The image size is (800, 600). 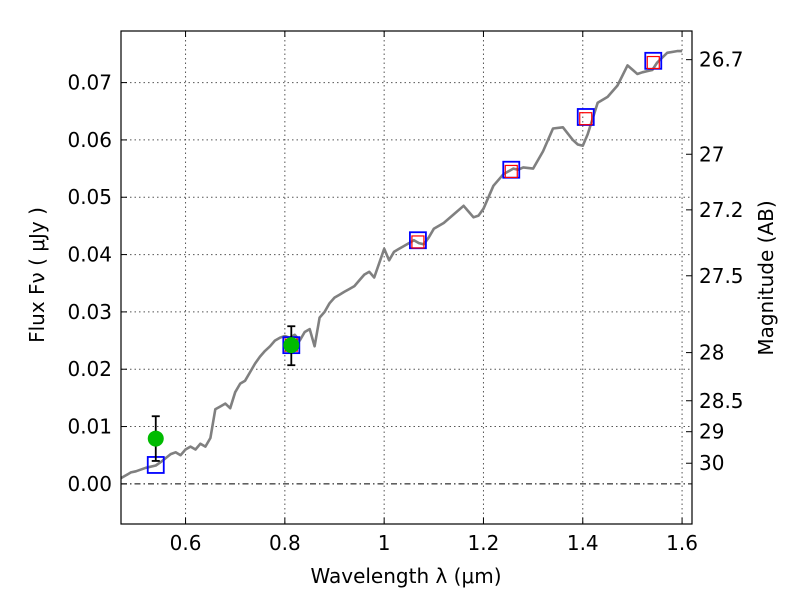 I want to click on mag-tick-label-5: 28.5, so click(x=721, y=401).